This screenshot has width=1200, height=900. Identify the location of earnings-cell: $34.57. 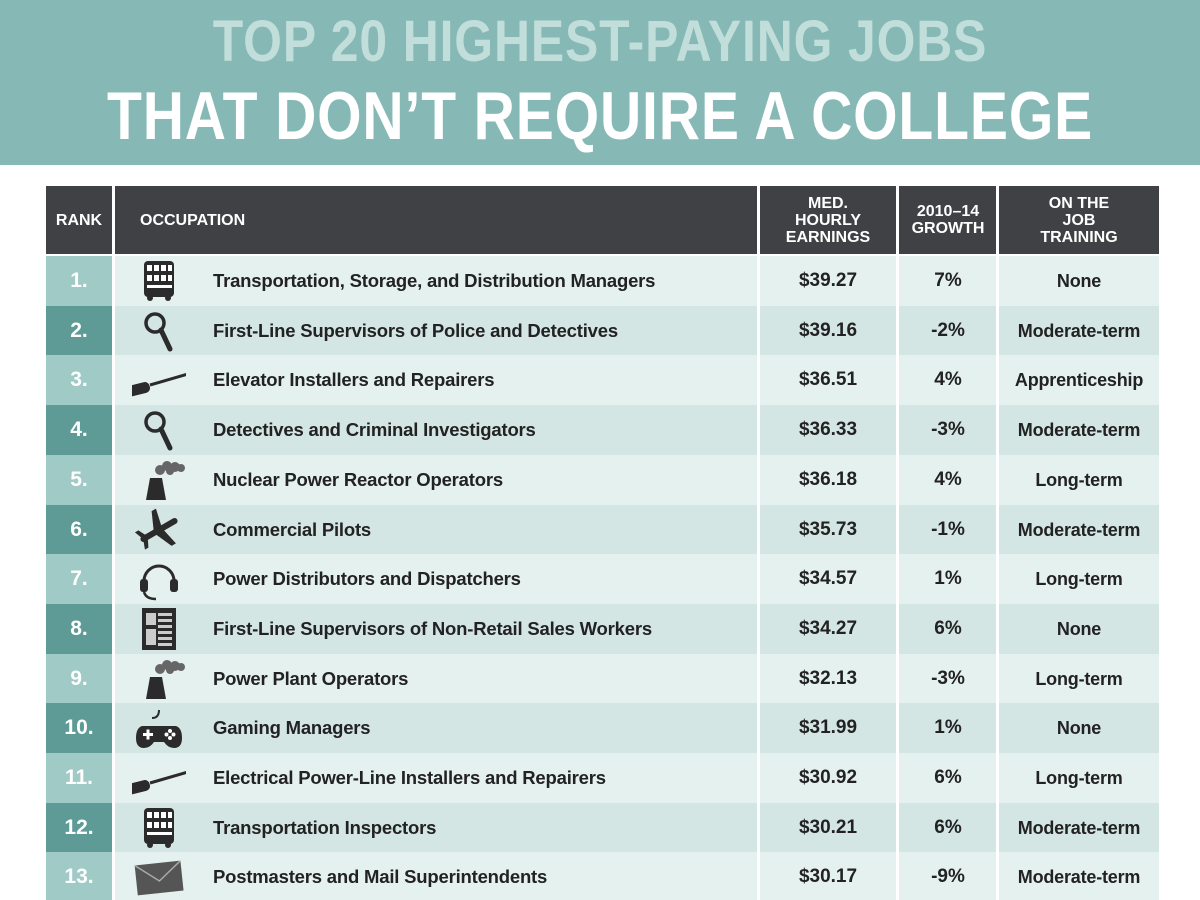
(828, 578).